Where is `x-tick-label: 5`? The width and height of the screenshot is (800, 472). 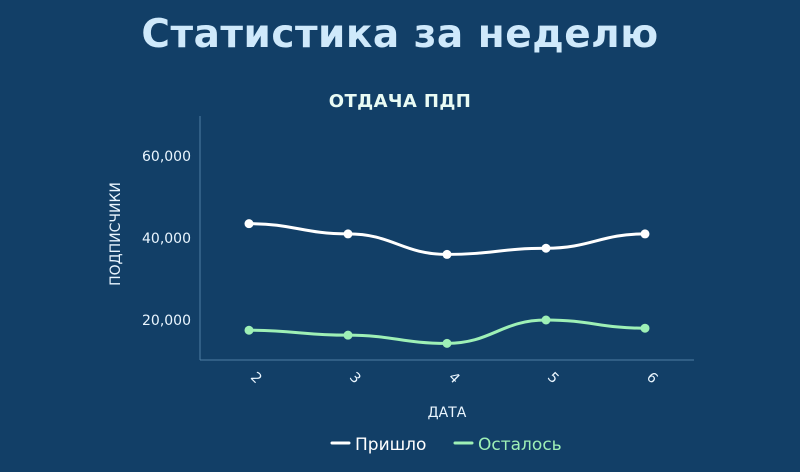 x-tick-label: 5 is located at coordinates (553, 378).